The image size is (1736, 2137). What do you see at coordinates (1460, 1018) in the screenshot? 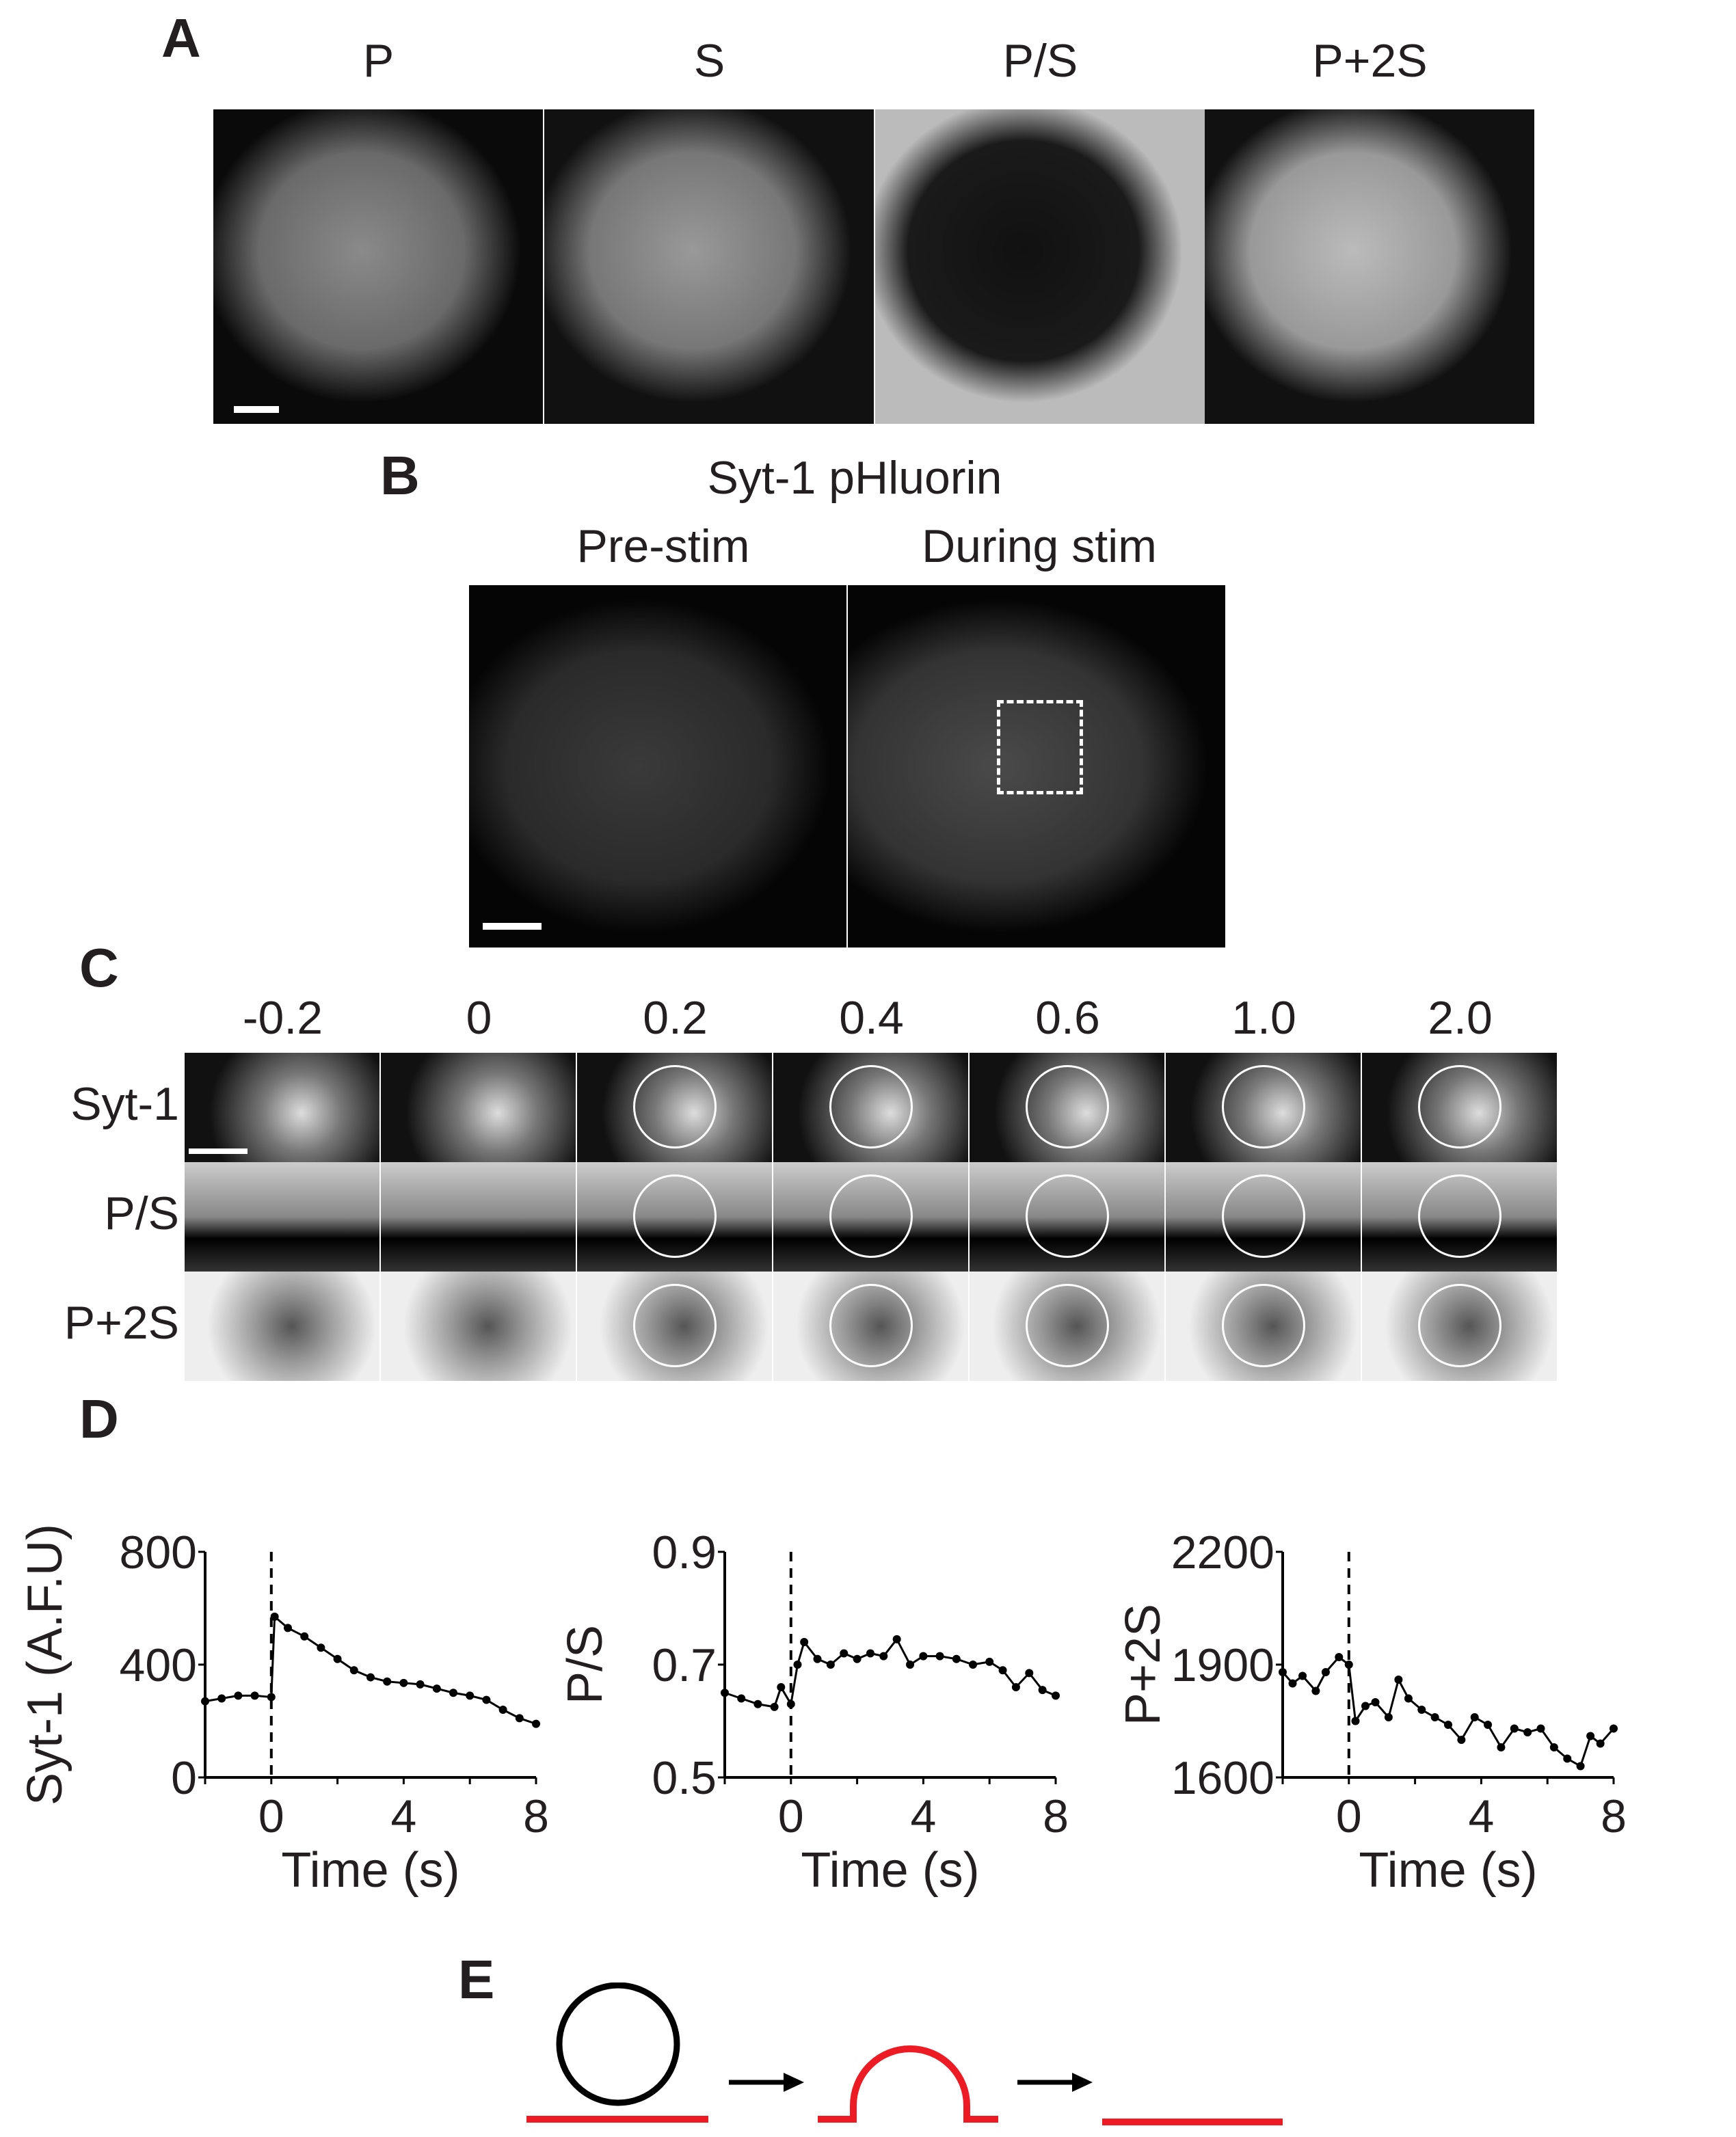
I see `time-label: 2.0` at bounding box center [1460, 1018].